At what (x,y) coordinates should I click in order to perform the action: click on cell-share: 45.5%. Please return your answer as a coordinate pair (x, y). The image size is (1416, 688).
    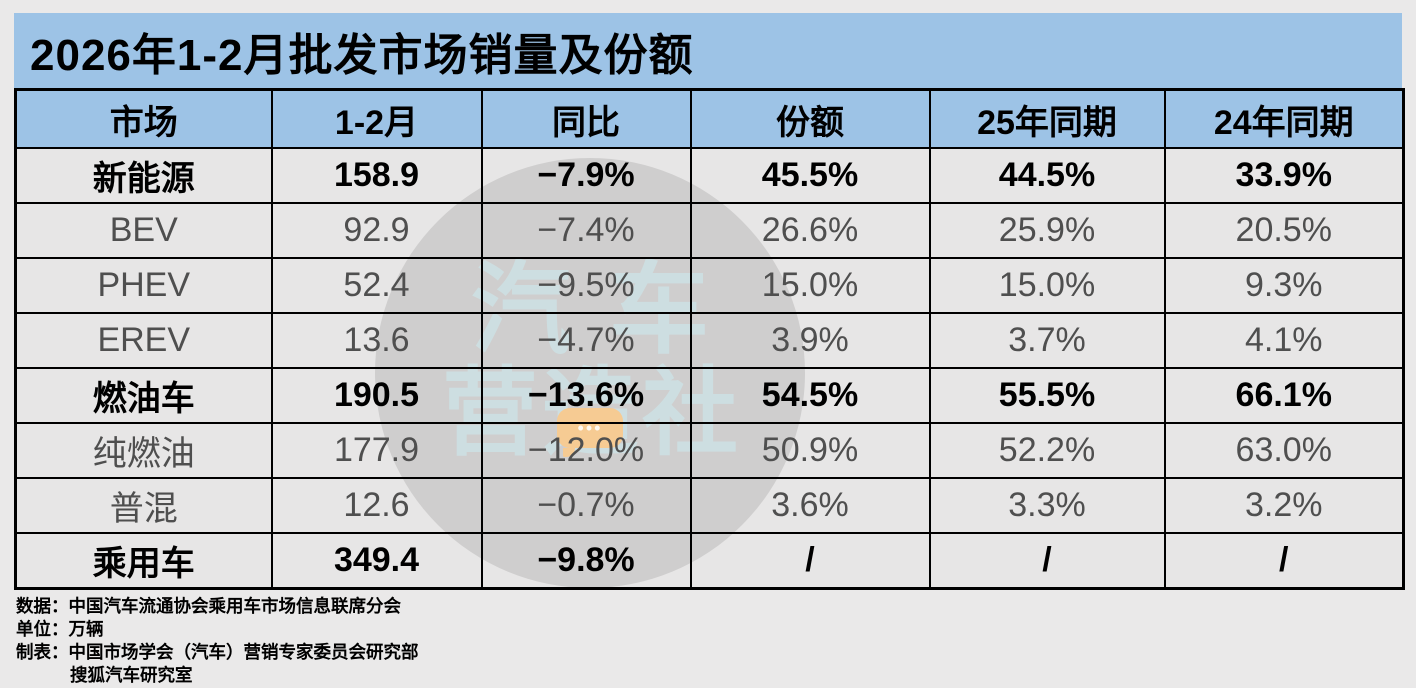
    Looking at the image, I should click on (810, 175).